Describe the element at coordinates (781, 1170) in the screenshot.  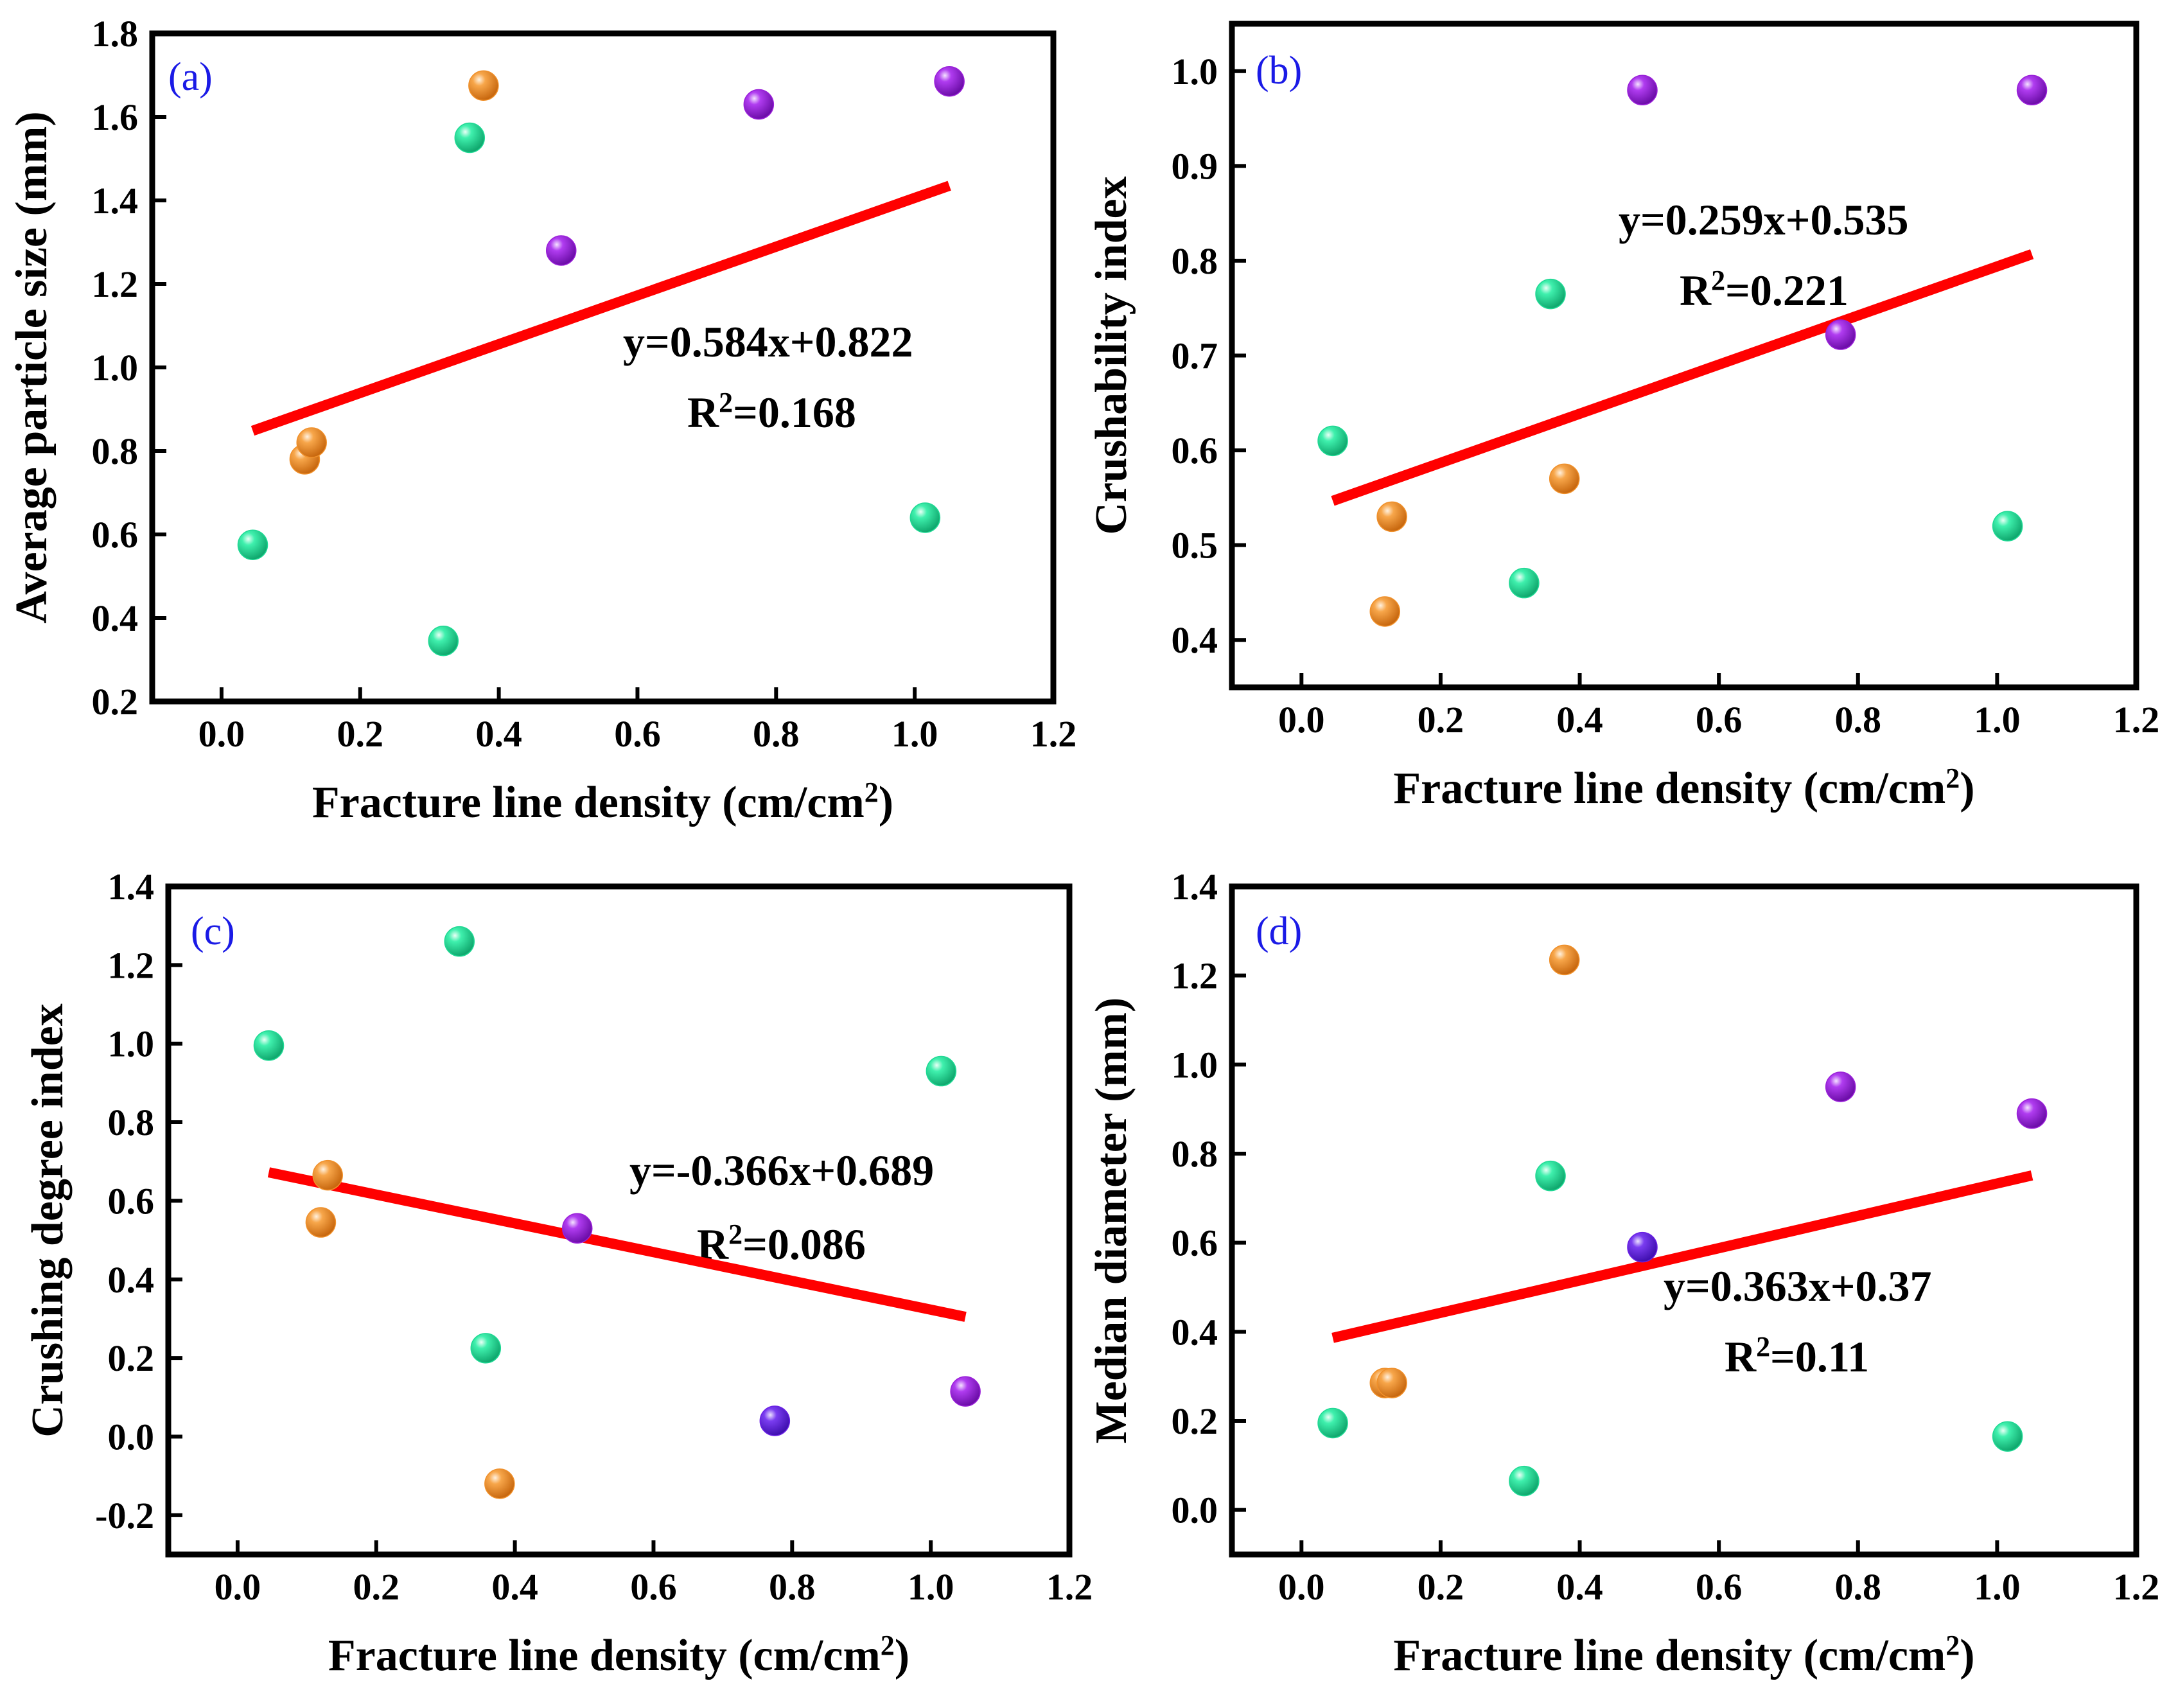
I see `fit-equation: y=-0.366x+0.689` at that location.